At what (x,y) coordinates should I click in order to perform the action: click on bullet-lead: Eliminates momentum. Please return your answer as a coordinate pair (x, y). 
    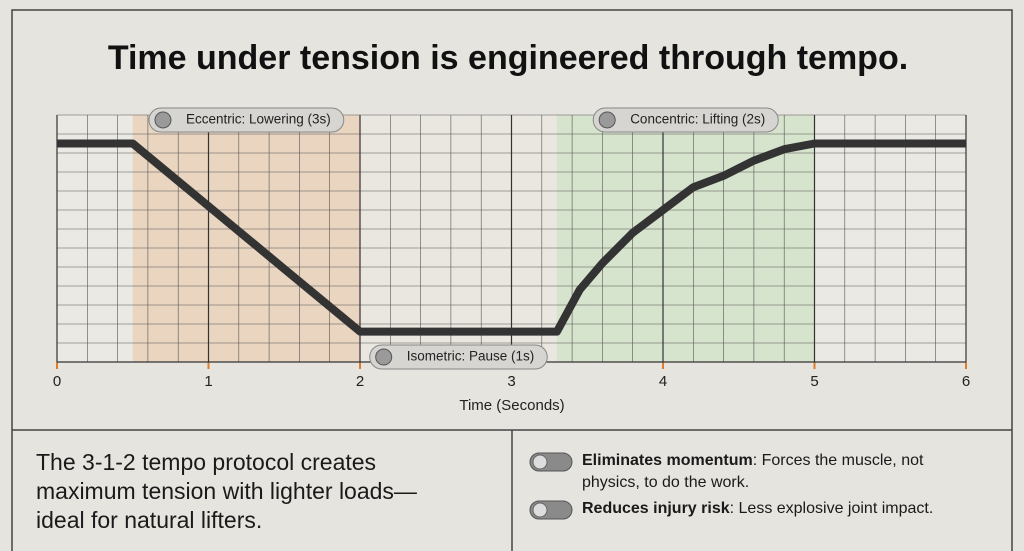
    Looking at the image, I should click on (667, 460).